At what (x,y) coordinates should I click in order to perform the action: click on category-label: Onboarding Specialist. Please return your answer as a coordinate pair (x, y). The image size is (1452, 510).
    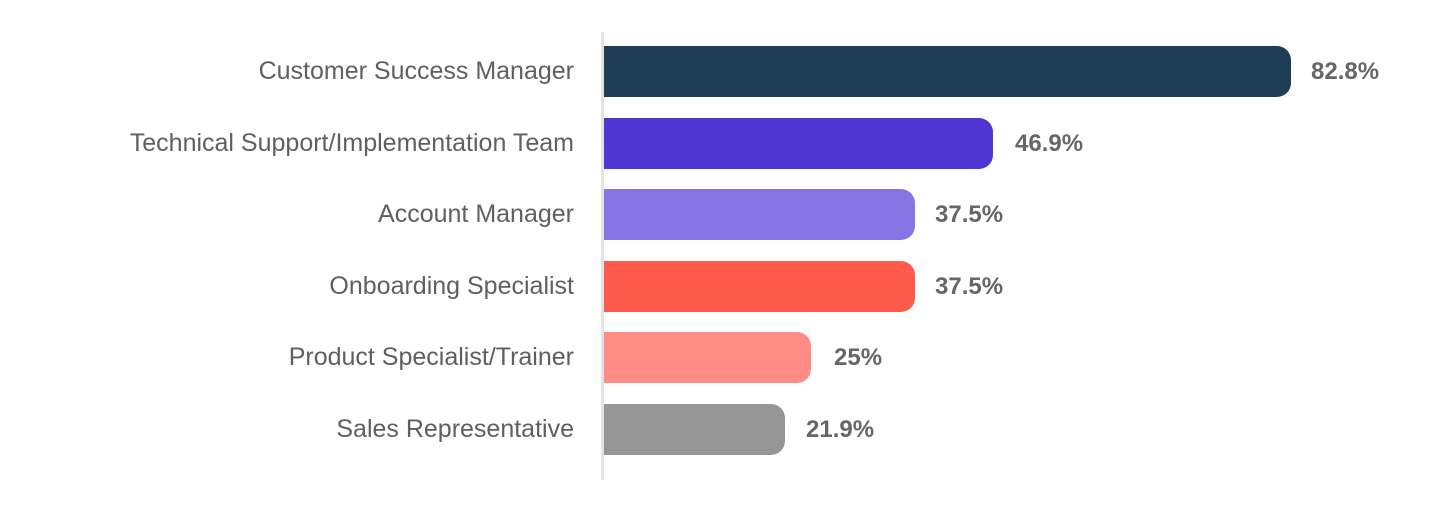
    Looking at the image, I should click on (451, 286).